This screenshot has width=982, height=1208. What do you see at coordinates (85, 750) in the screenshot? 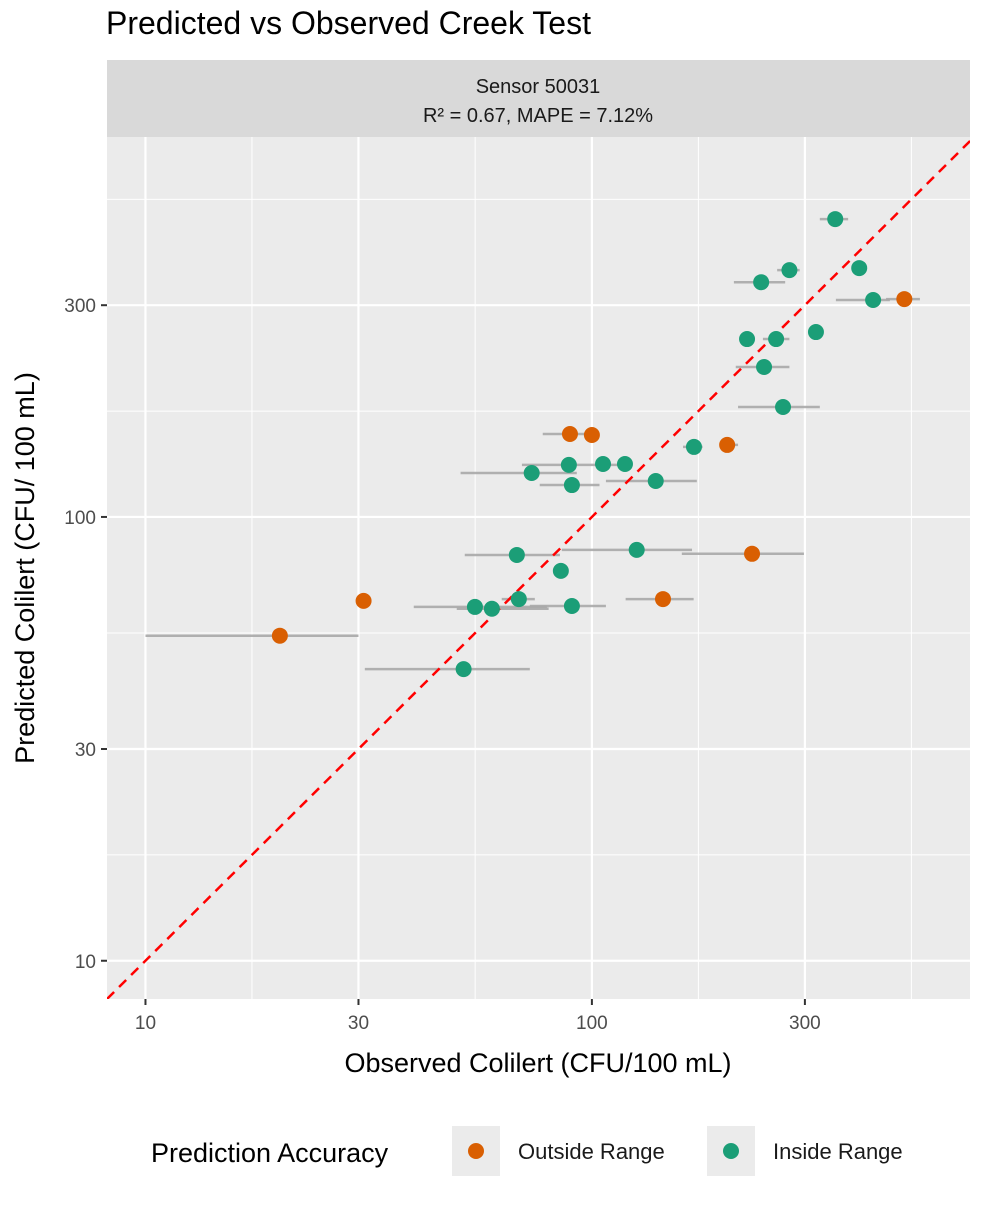
I see `y-tick-label: 30` at bounding box center [85, 750].